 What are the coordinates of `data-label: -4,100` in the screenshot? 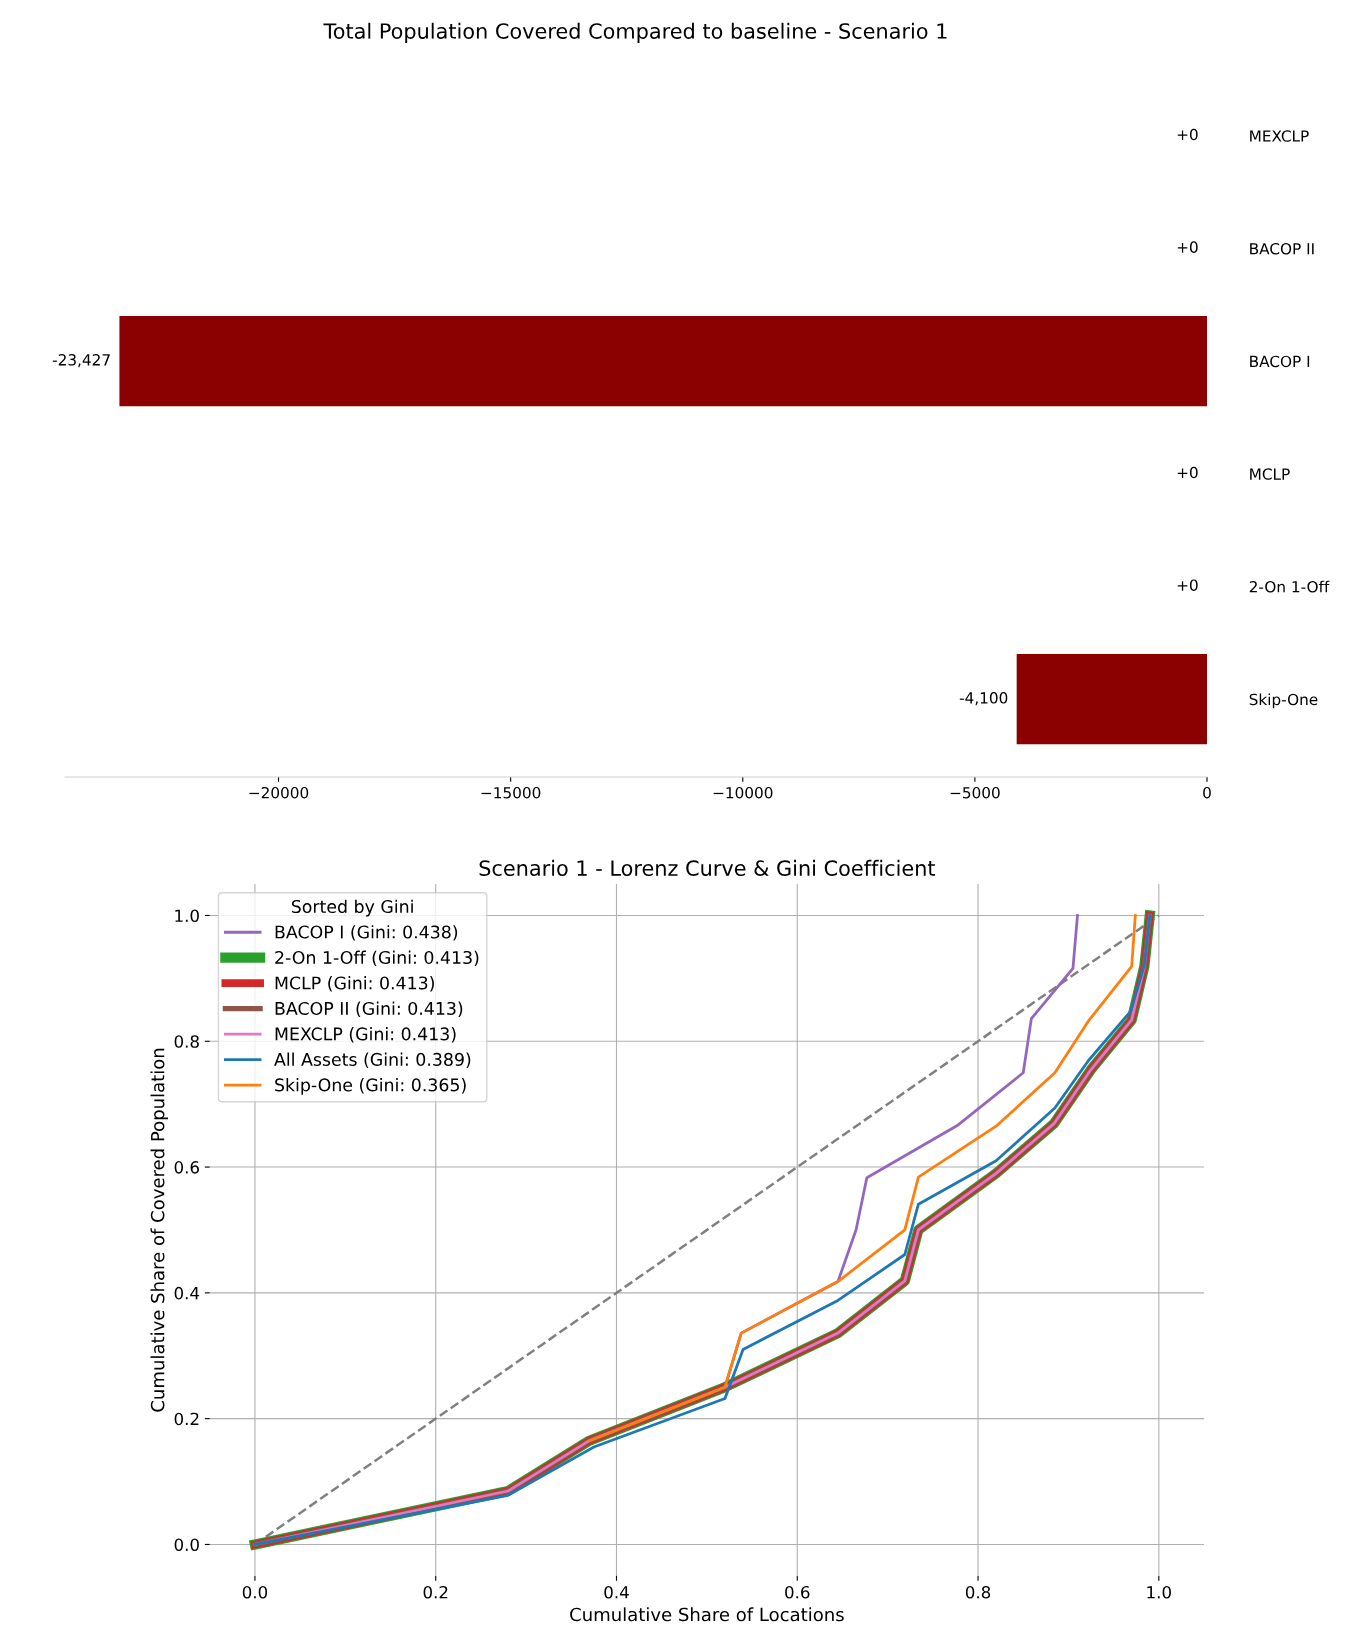 It's located at (983, 699).